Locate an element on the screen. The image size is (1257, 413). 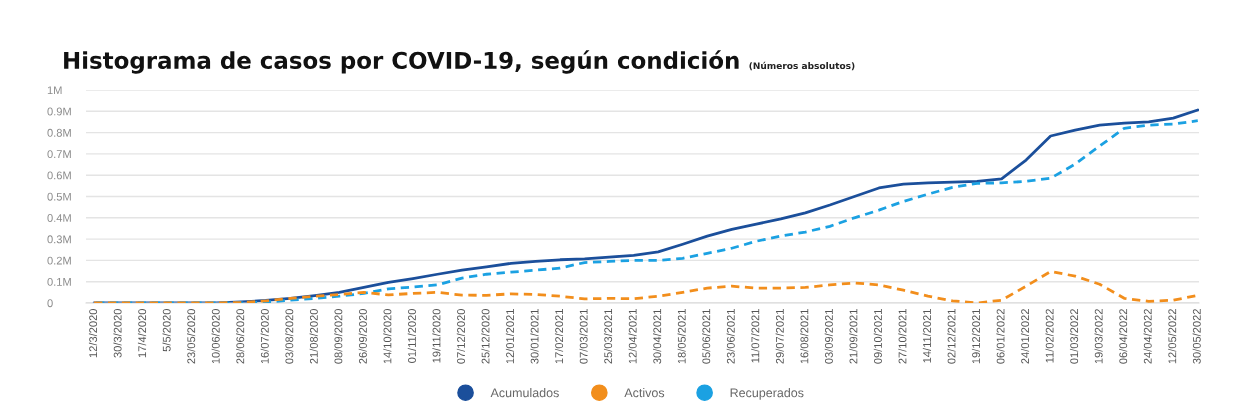
legend-label: Activos is located at coordinates (644, 393).